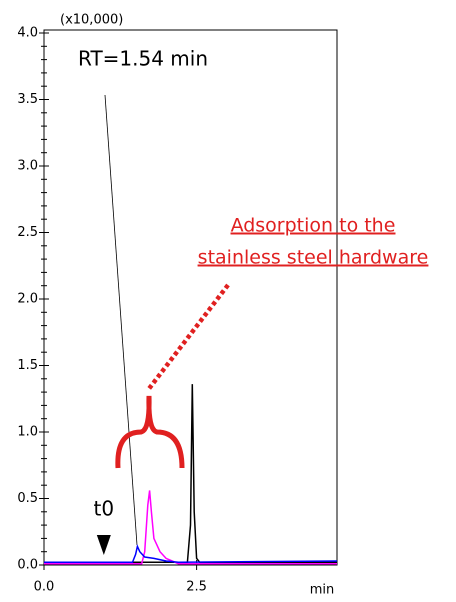  I want to click on series-line, so click(191, 554).